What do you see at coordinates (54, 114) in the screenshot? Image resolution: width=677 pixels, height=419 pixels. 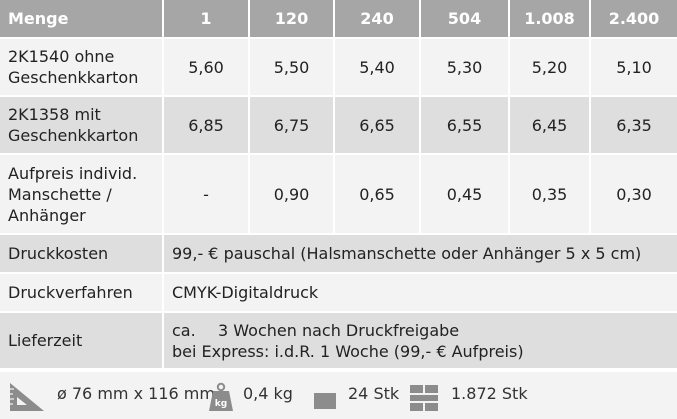 I see `row-label-line: 2K1358 mit` at bounding box center [54, 114].